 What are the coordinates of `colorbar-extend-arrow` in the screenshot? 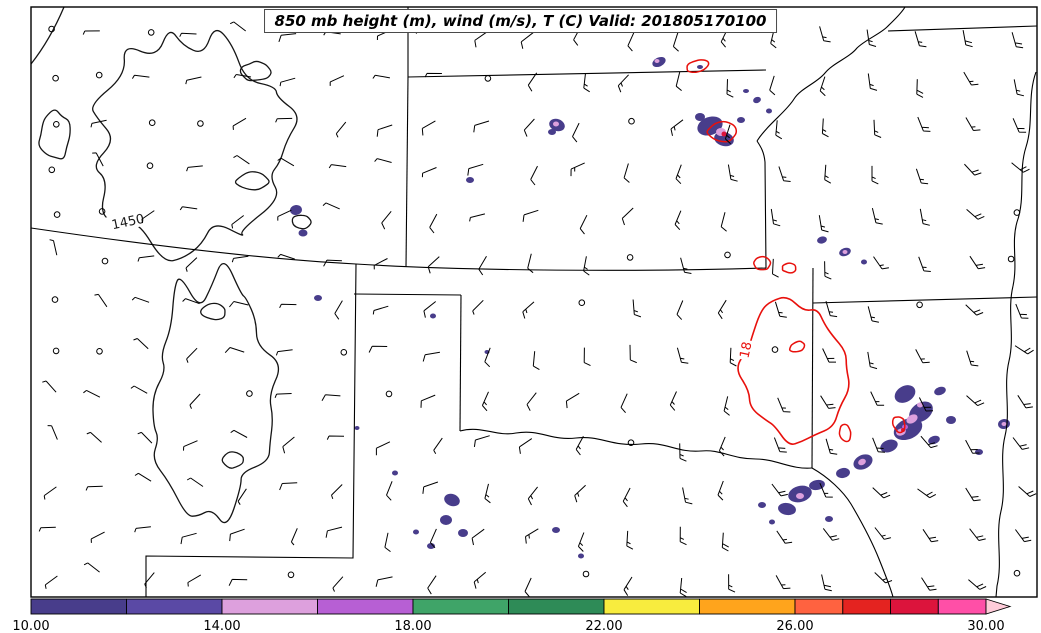 It's located at (998, 606).